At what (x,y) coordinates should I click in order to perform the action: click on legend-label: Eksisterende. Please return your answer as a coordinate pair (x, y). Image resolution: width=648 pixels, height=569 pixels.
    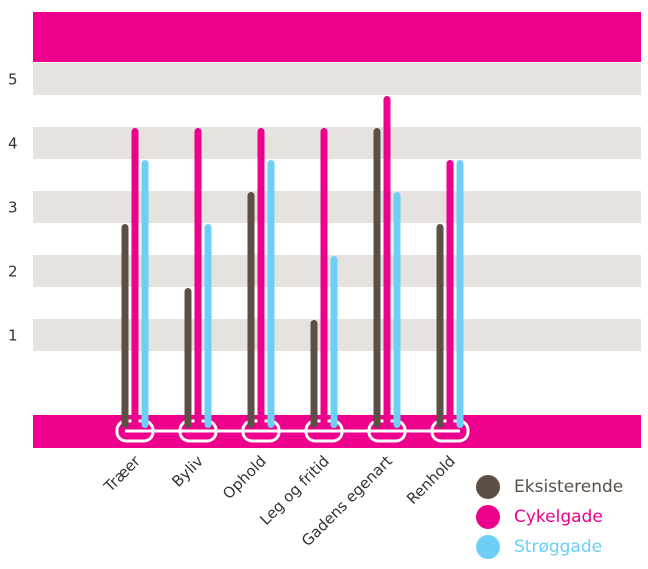
    Looking at the image, I should click on (568, 487).